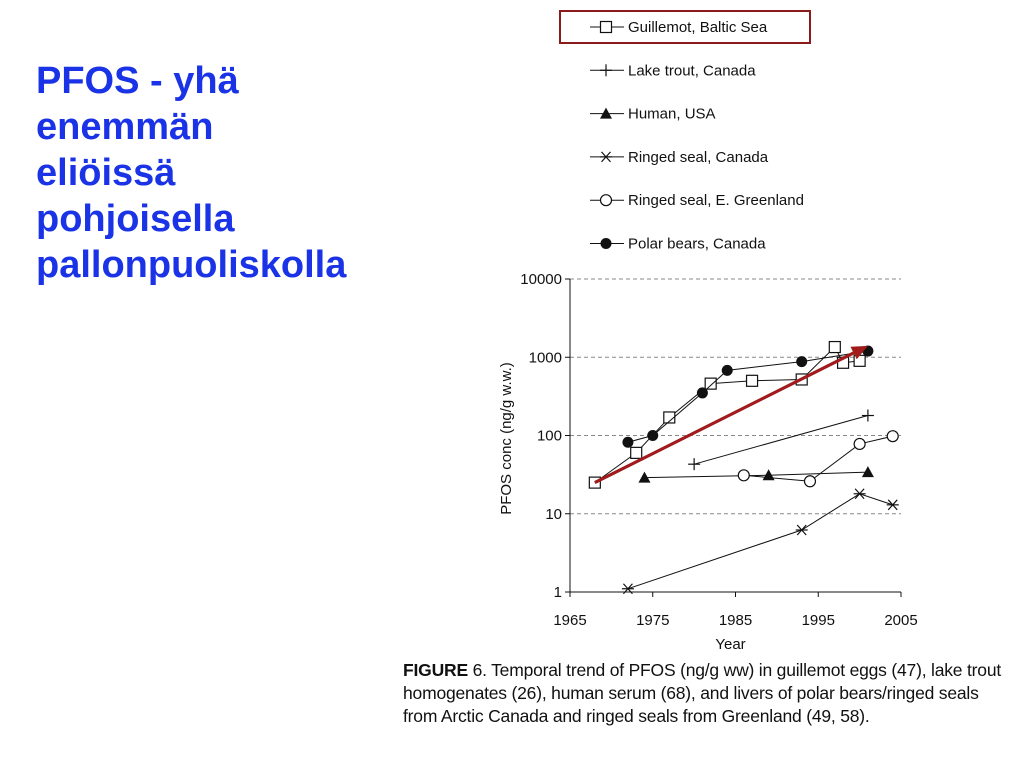 The image size is (1024, 768). I want to click on legend-highlight-box, so click(685, 27).